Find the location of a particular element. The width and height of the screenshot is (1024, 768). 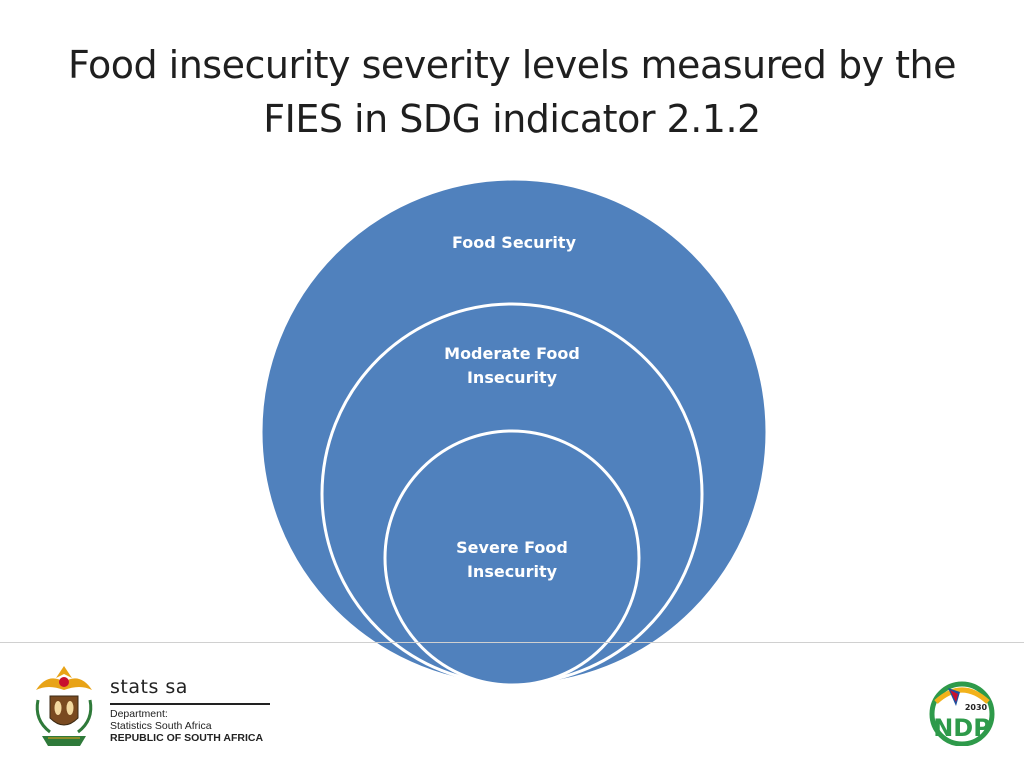

department-name: Statistics South Africa is located at coordinates (161, 726).